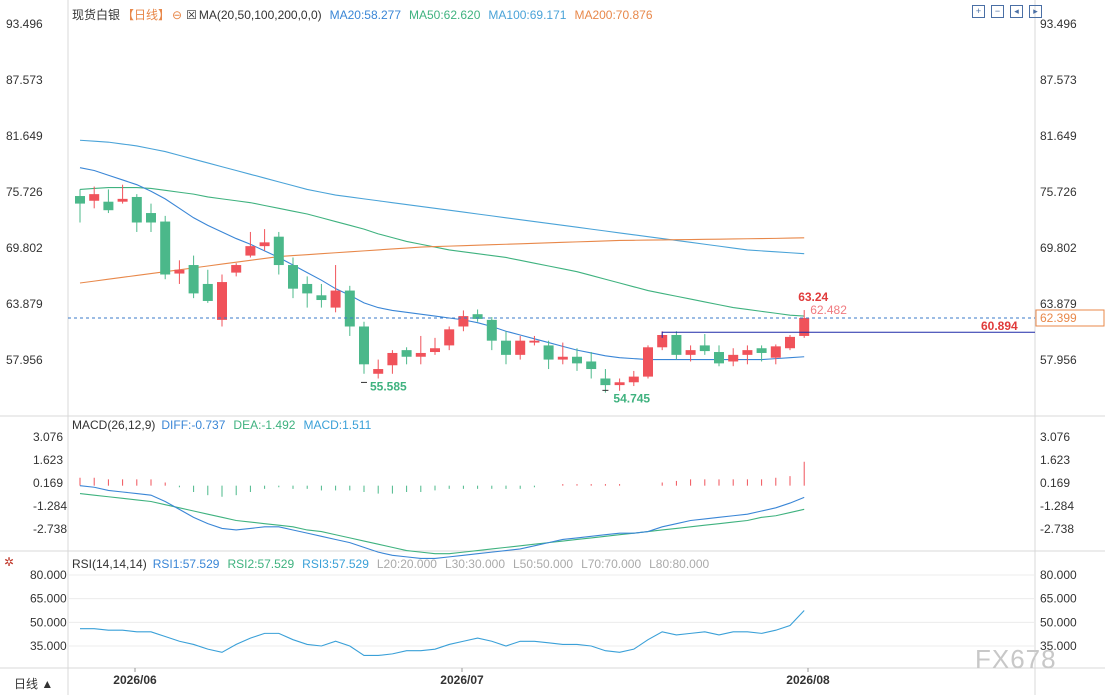  What do you see at coordinates (679, 564) in the screenshot?
I see `l80-value: L80:80.000` at bounding box center [679, 564].